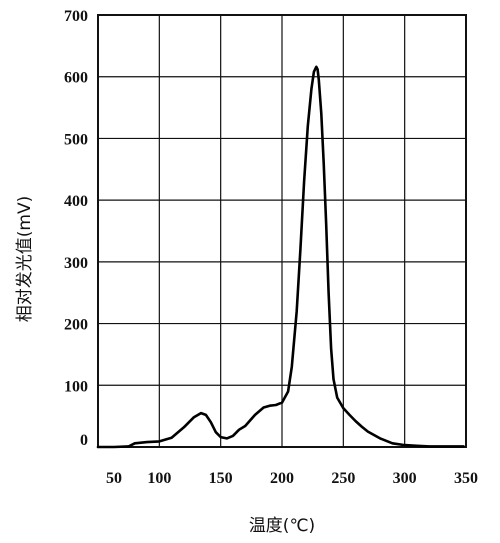 This screenshot has width=500, height=543. What do you see at coordinates (76, 386) in the screenshot?
I see `y-tick-label: 100` at bounding box center [76, 386].